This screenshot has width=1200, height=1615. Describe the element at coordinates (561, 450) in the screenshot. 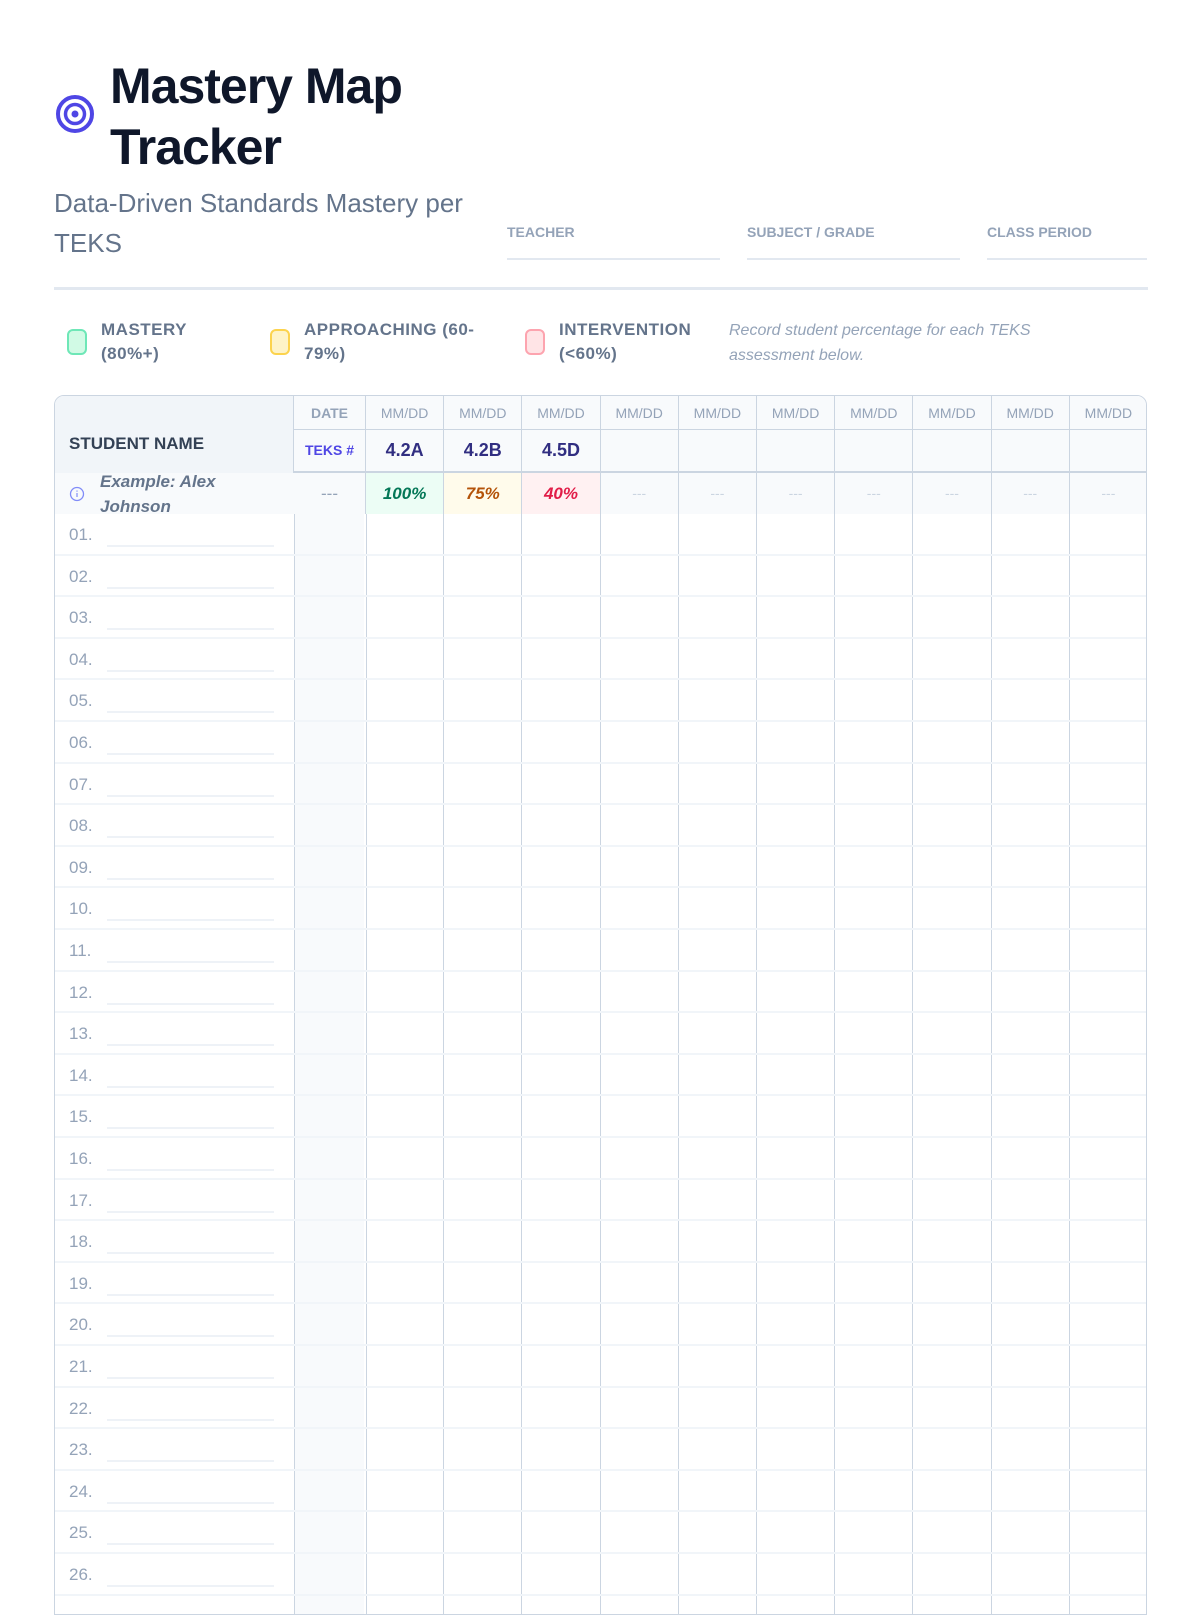

I see `teks-cell: 4.5D` at that location.